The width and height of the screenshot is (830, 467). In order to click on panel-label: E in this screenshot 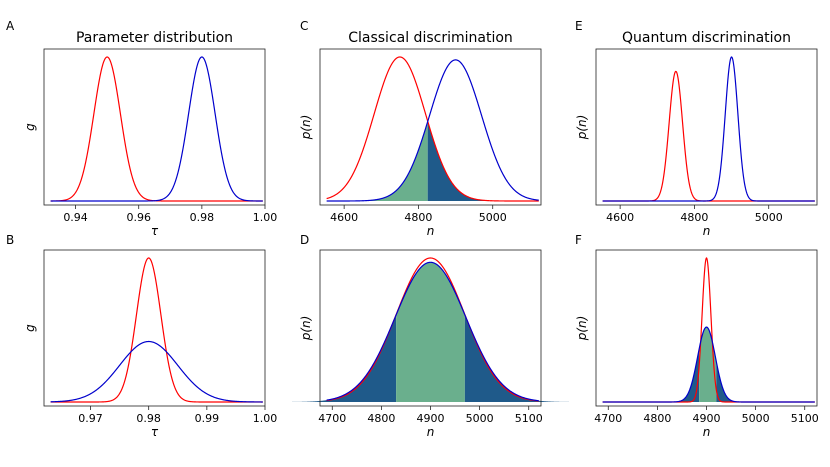, I will do `click(579, 26)`.